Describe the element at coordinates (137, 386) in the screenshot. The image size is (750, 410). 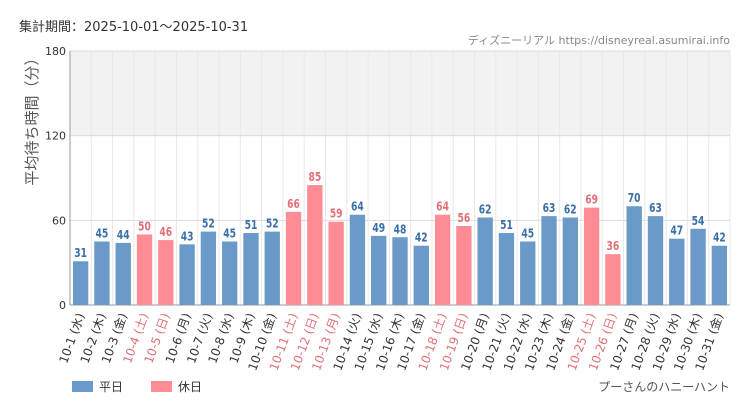
I see `legend: 平日 休日` at that location.